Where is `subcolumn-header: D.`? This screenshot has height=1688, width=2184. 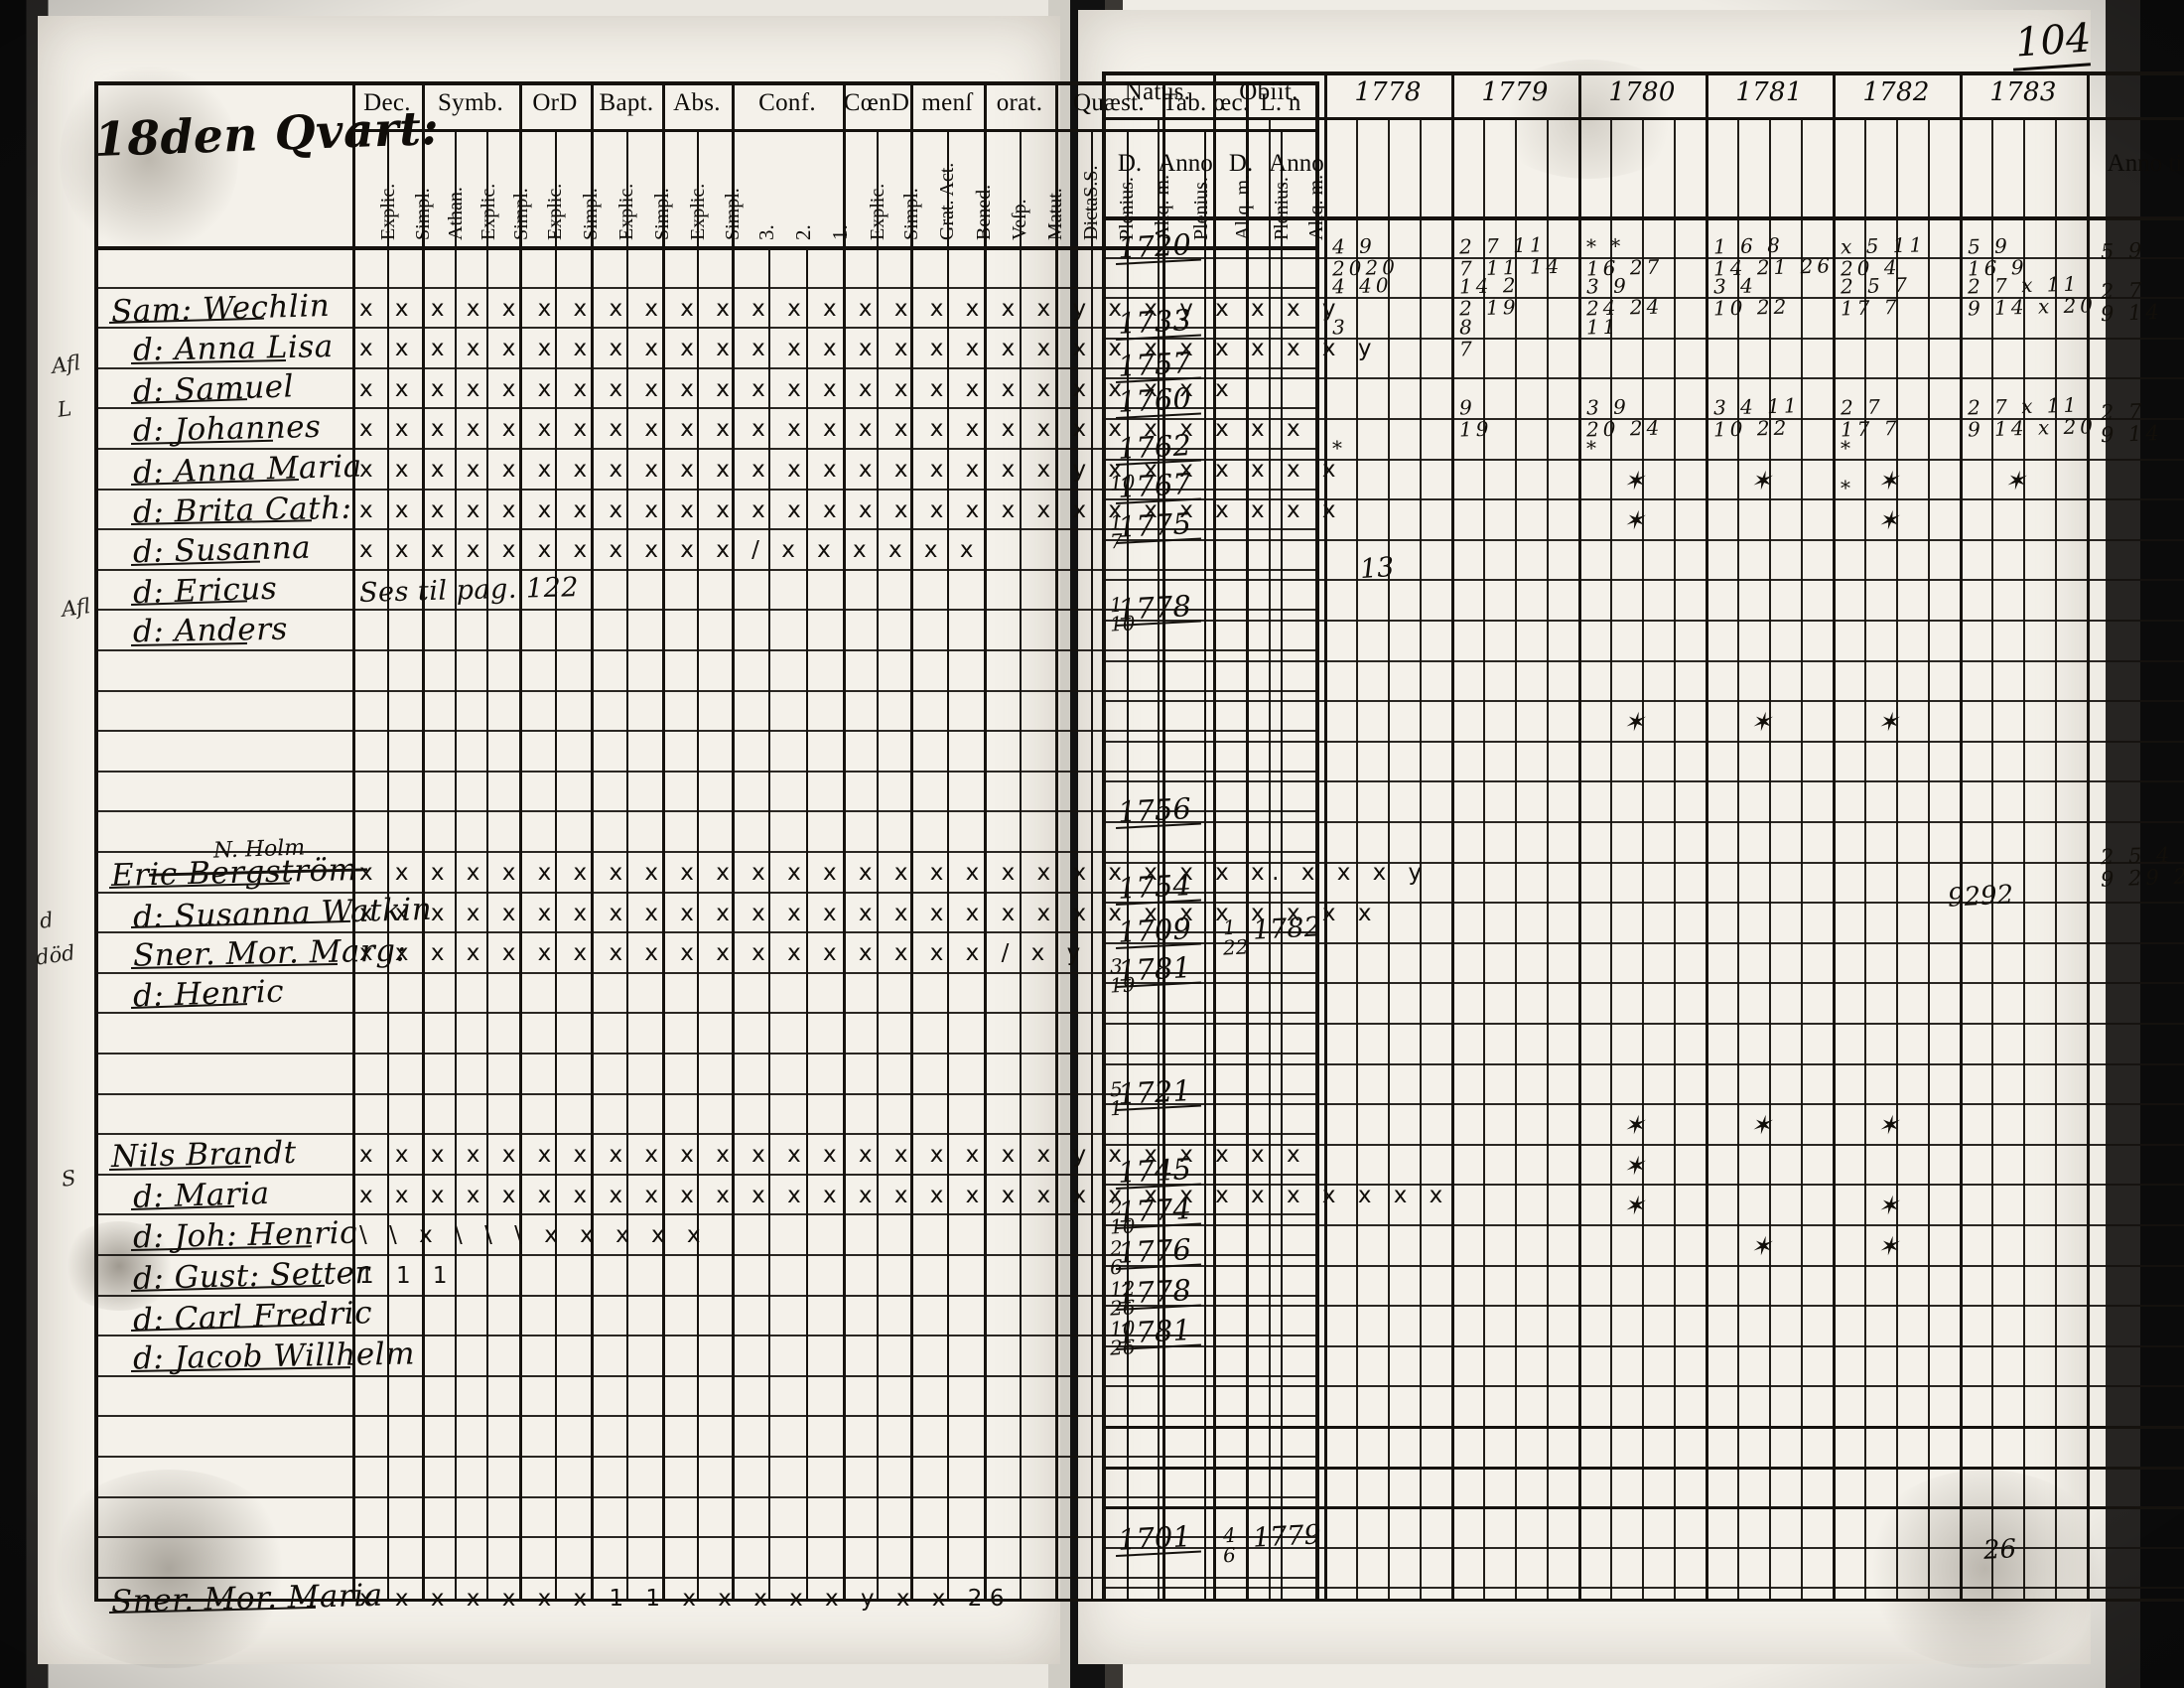
subcolumn-header: D. is located at coordinates (1130, 163).